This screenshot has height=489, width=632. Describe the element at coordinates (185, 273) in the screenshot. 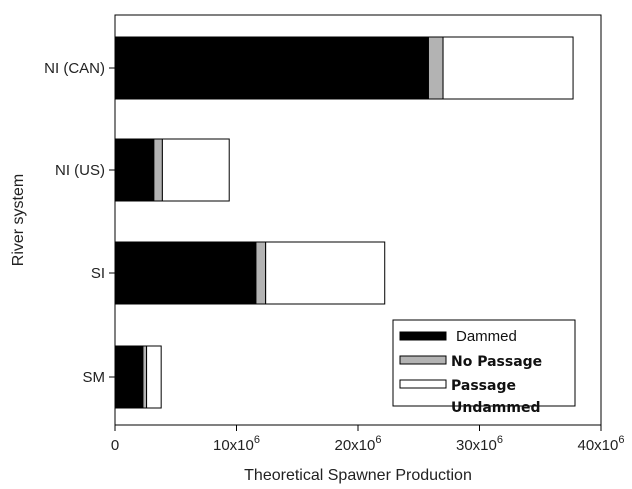

I see `bar-si-dammed` at that location.